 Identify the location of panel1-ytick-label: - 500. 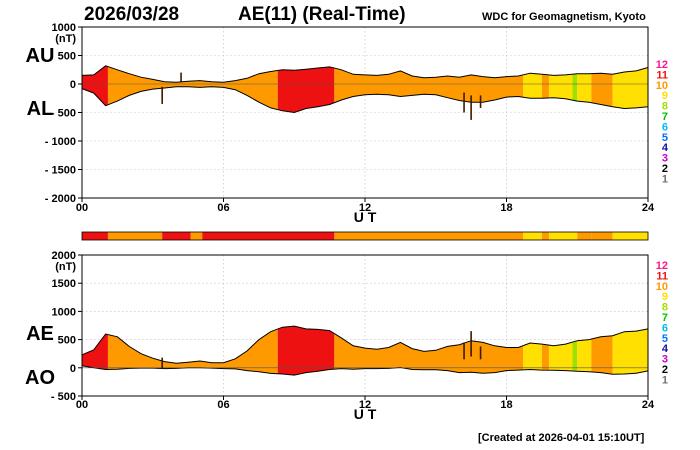
(63, 114).